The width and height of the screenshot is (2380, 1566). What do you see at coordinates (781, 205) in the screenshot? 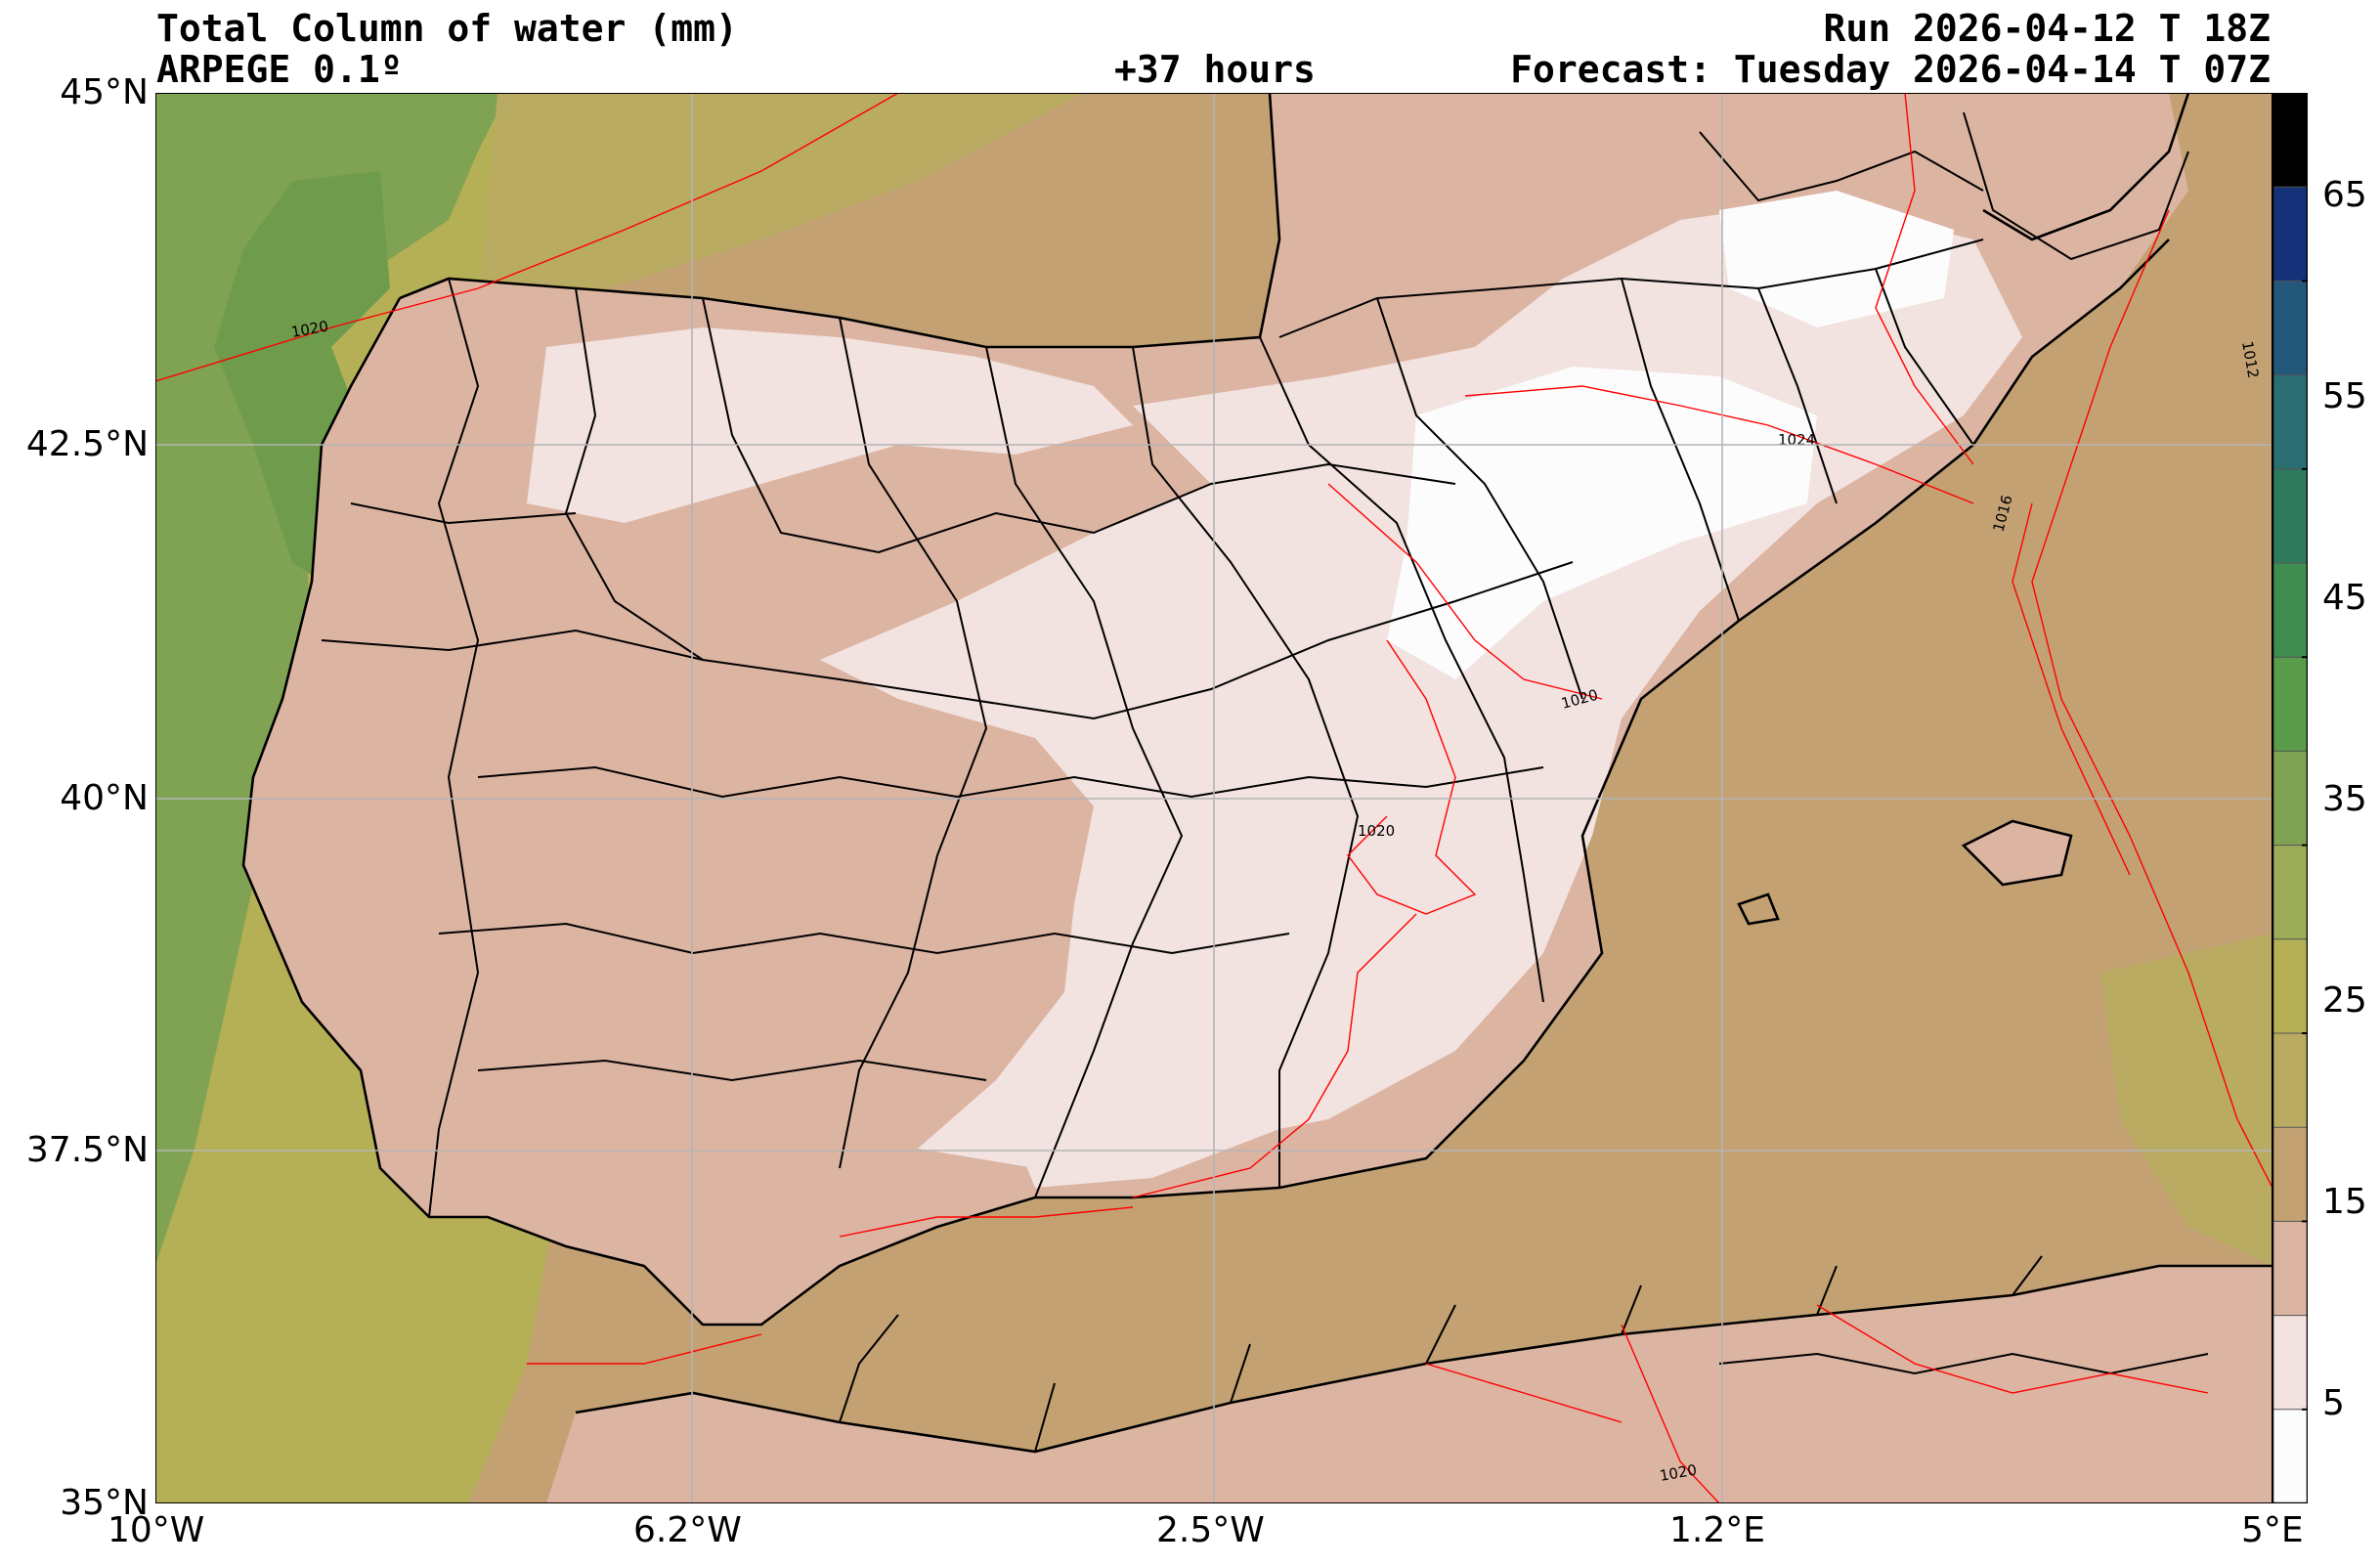
I see `biscay-moist-field` at bounding box center [781, 205].